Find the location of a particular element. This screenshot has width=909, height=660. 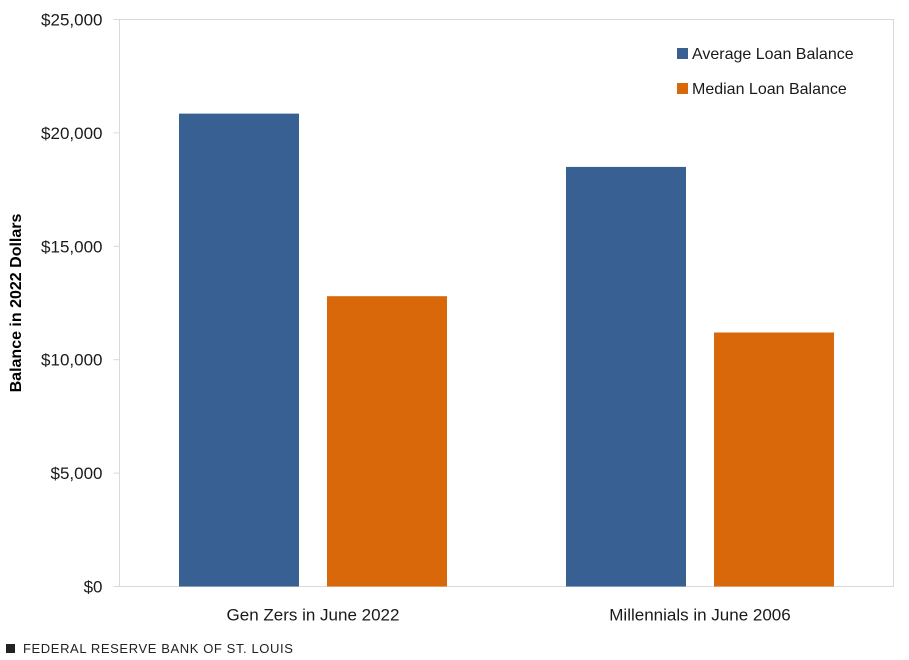

footer-square-icon is located at coordinates (10, 648).